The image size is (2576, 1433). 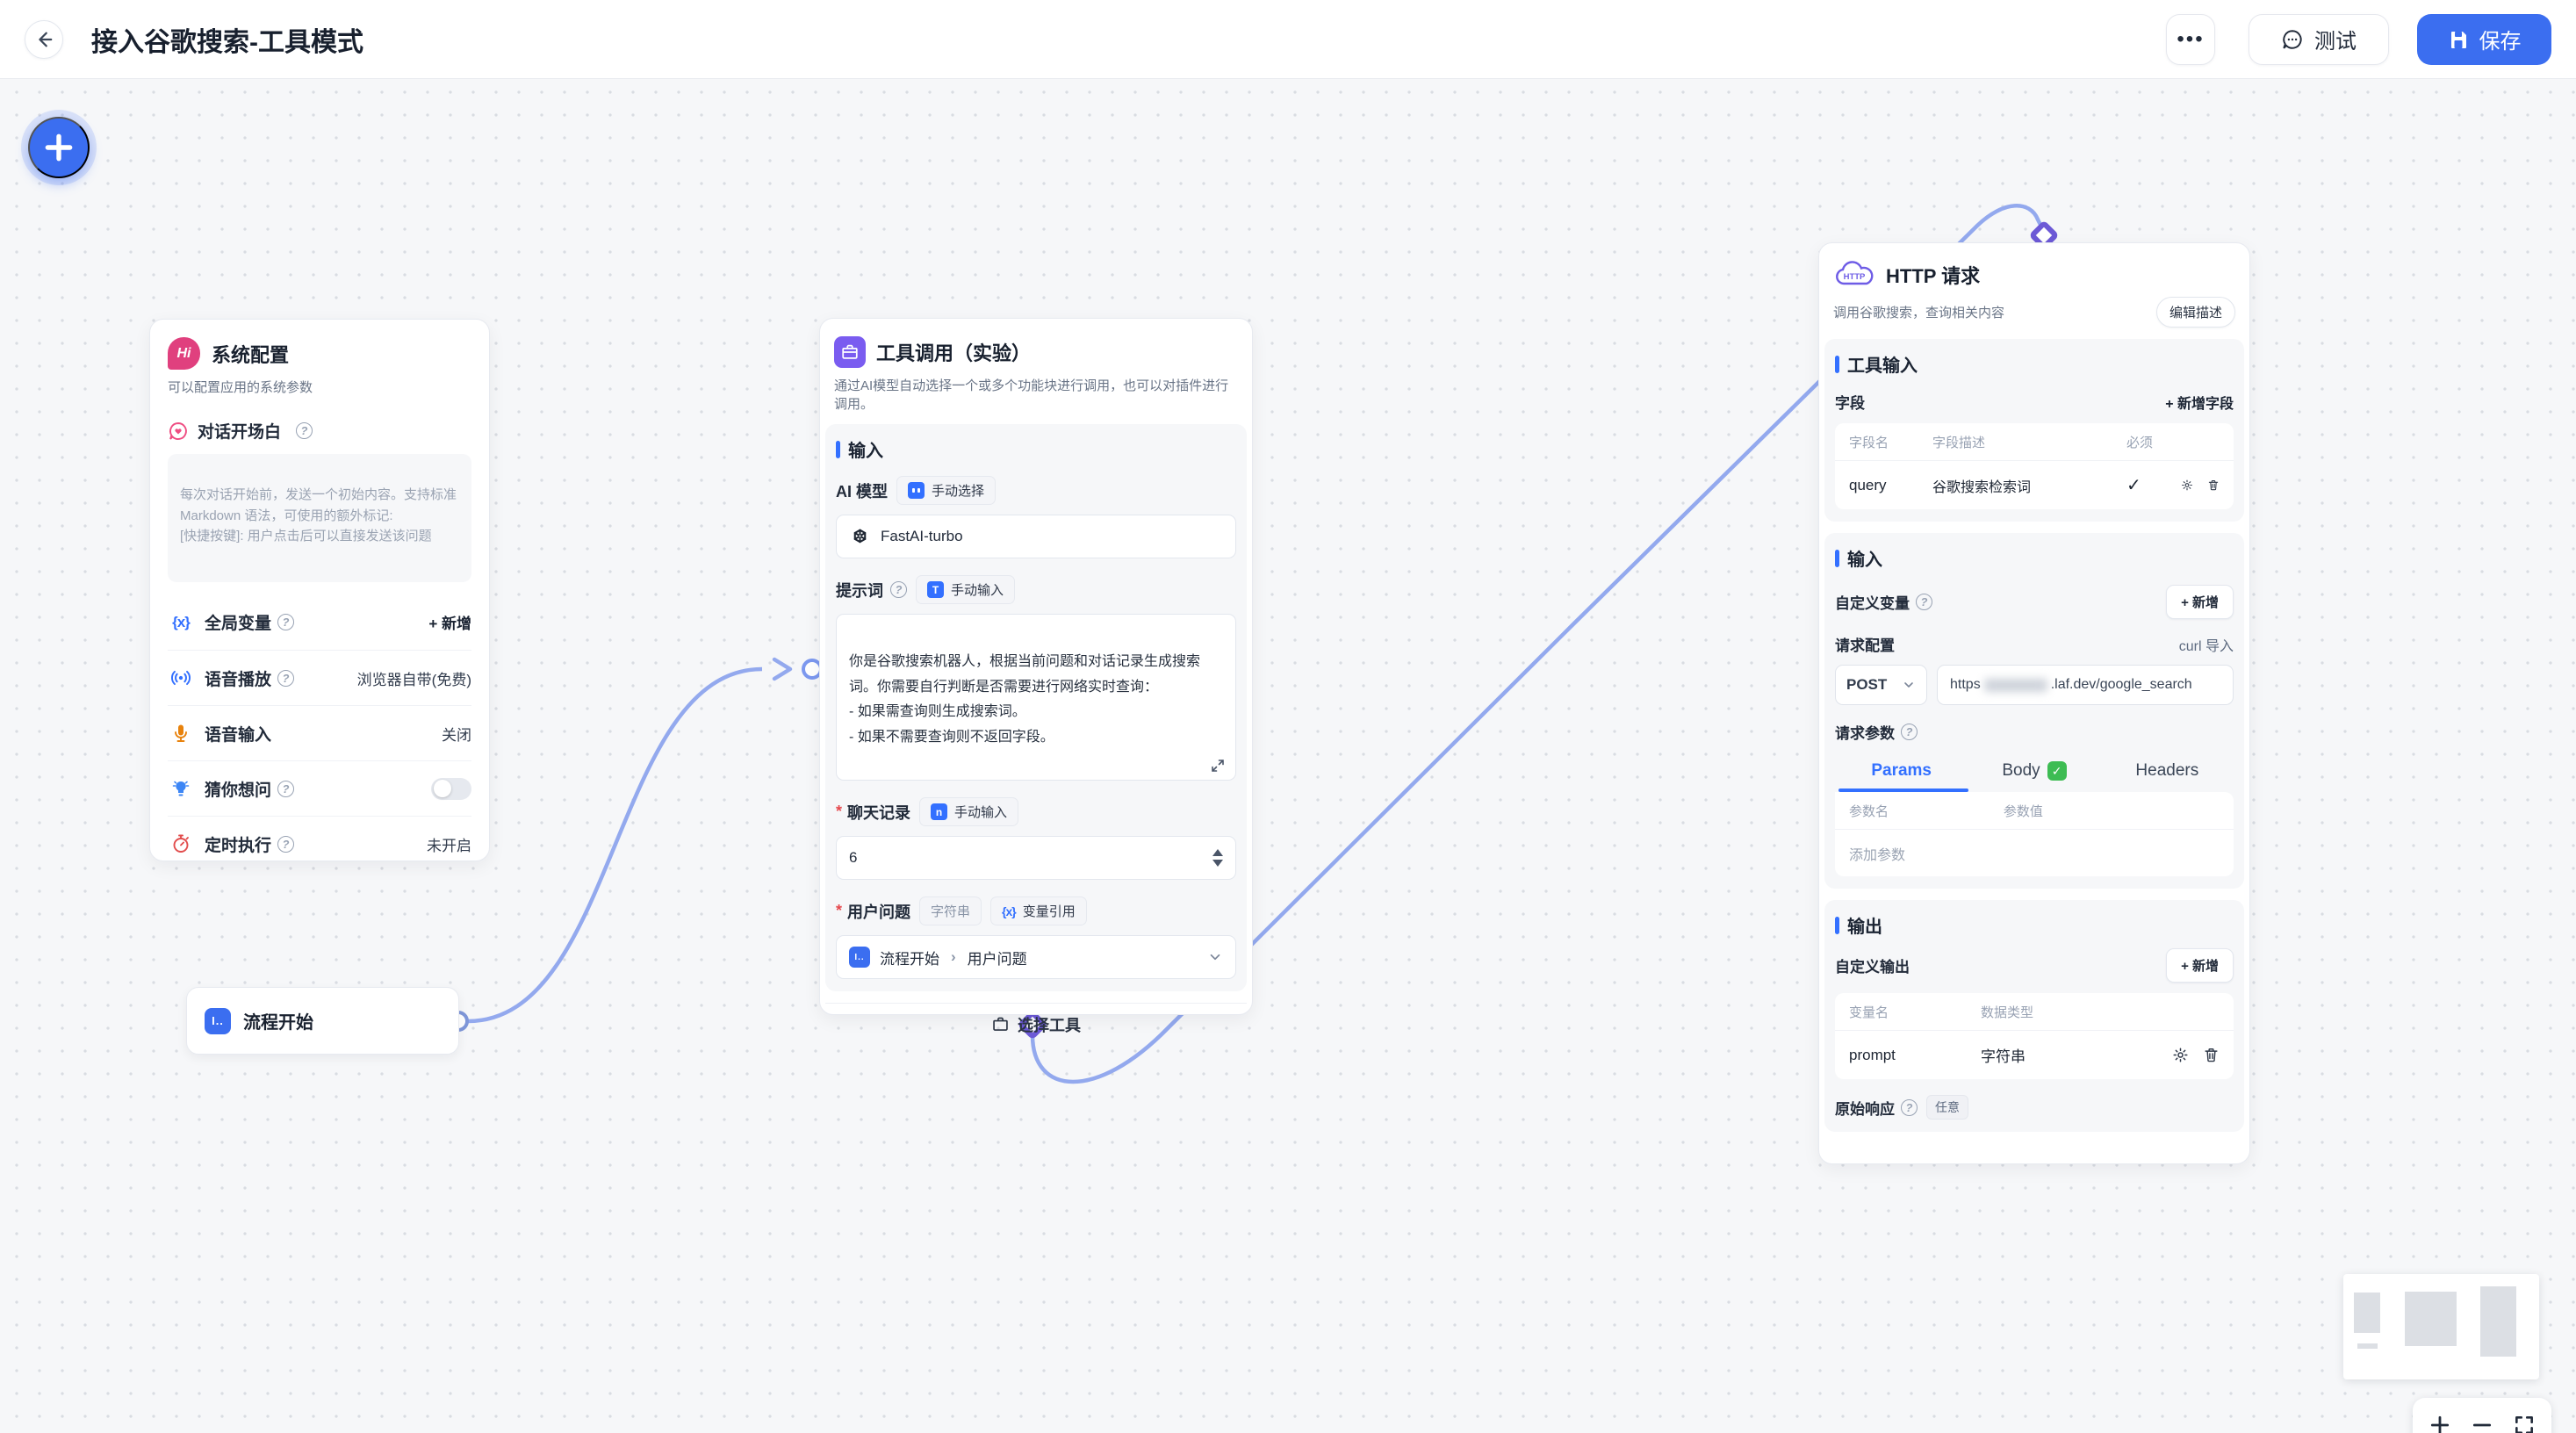 What do you see at coordinates (839, 910) in the screenshot?
I see `required-mark: *` at bounding box center [839, 910].